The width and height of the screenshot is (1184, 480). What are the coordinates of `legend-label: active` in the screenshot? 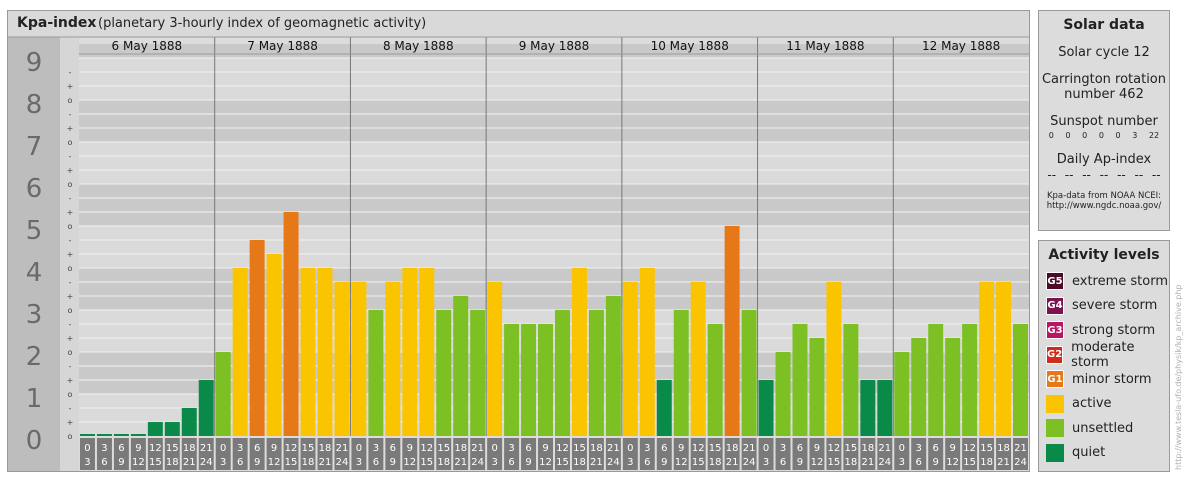 It's located at (1092, 404).